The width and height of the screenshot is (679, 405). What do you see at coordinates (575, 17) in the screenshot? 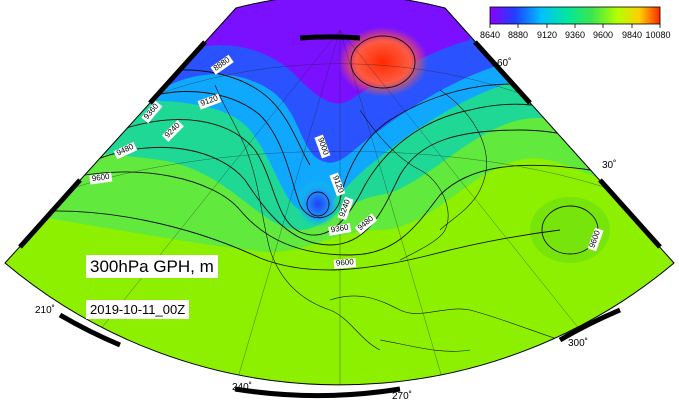
I see `colorbar` at bounding box center [575, 17].